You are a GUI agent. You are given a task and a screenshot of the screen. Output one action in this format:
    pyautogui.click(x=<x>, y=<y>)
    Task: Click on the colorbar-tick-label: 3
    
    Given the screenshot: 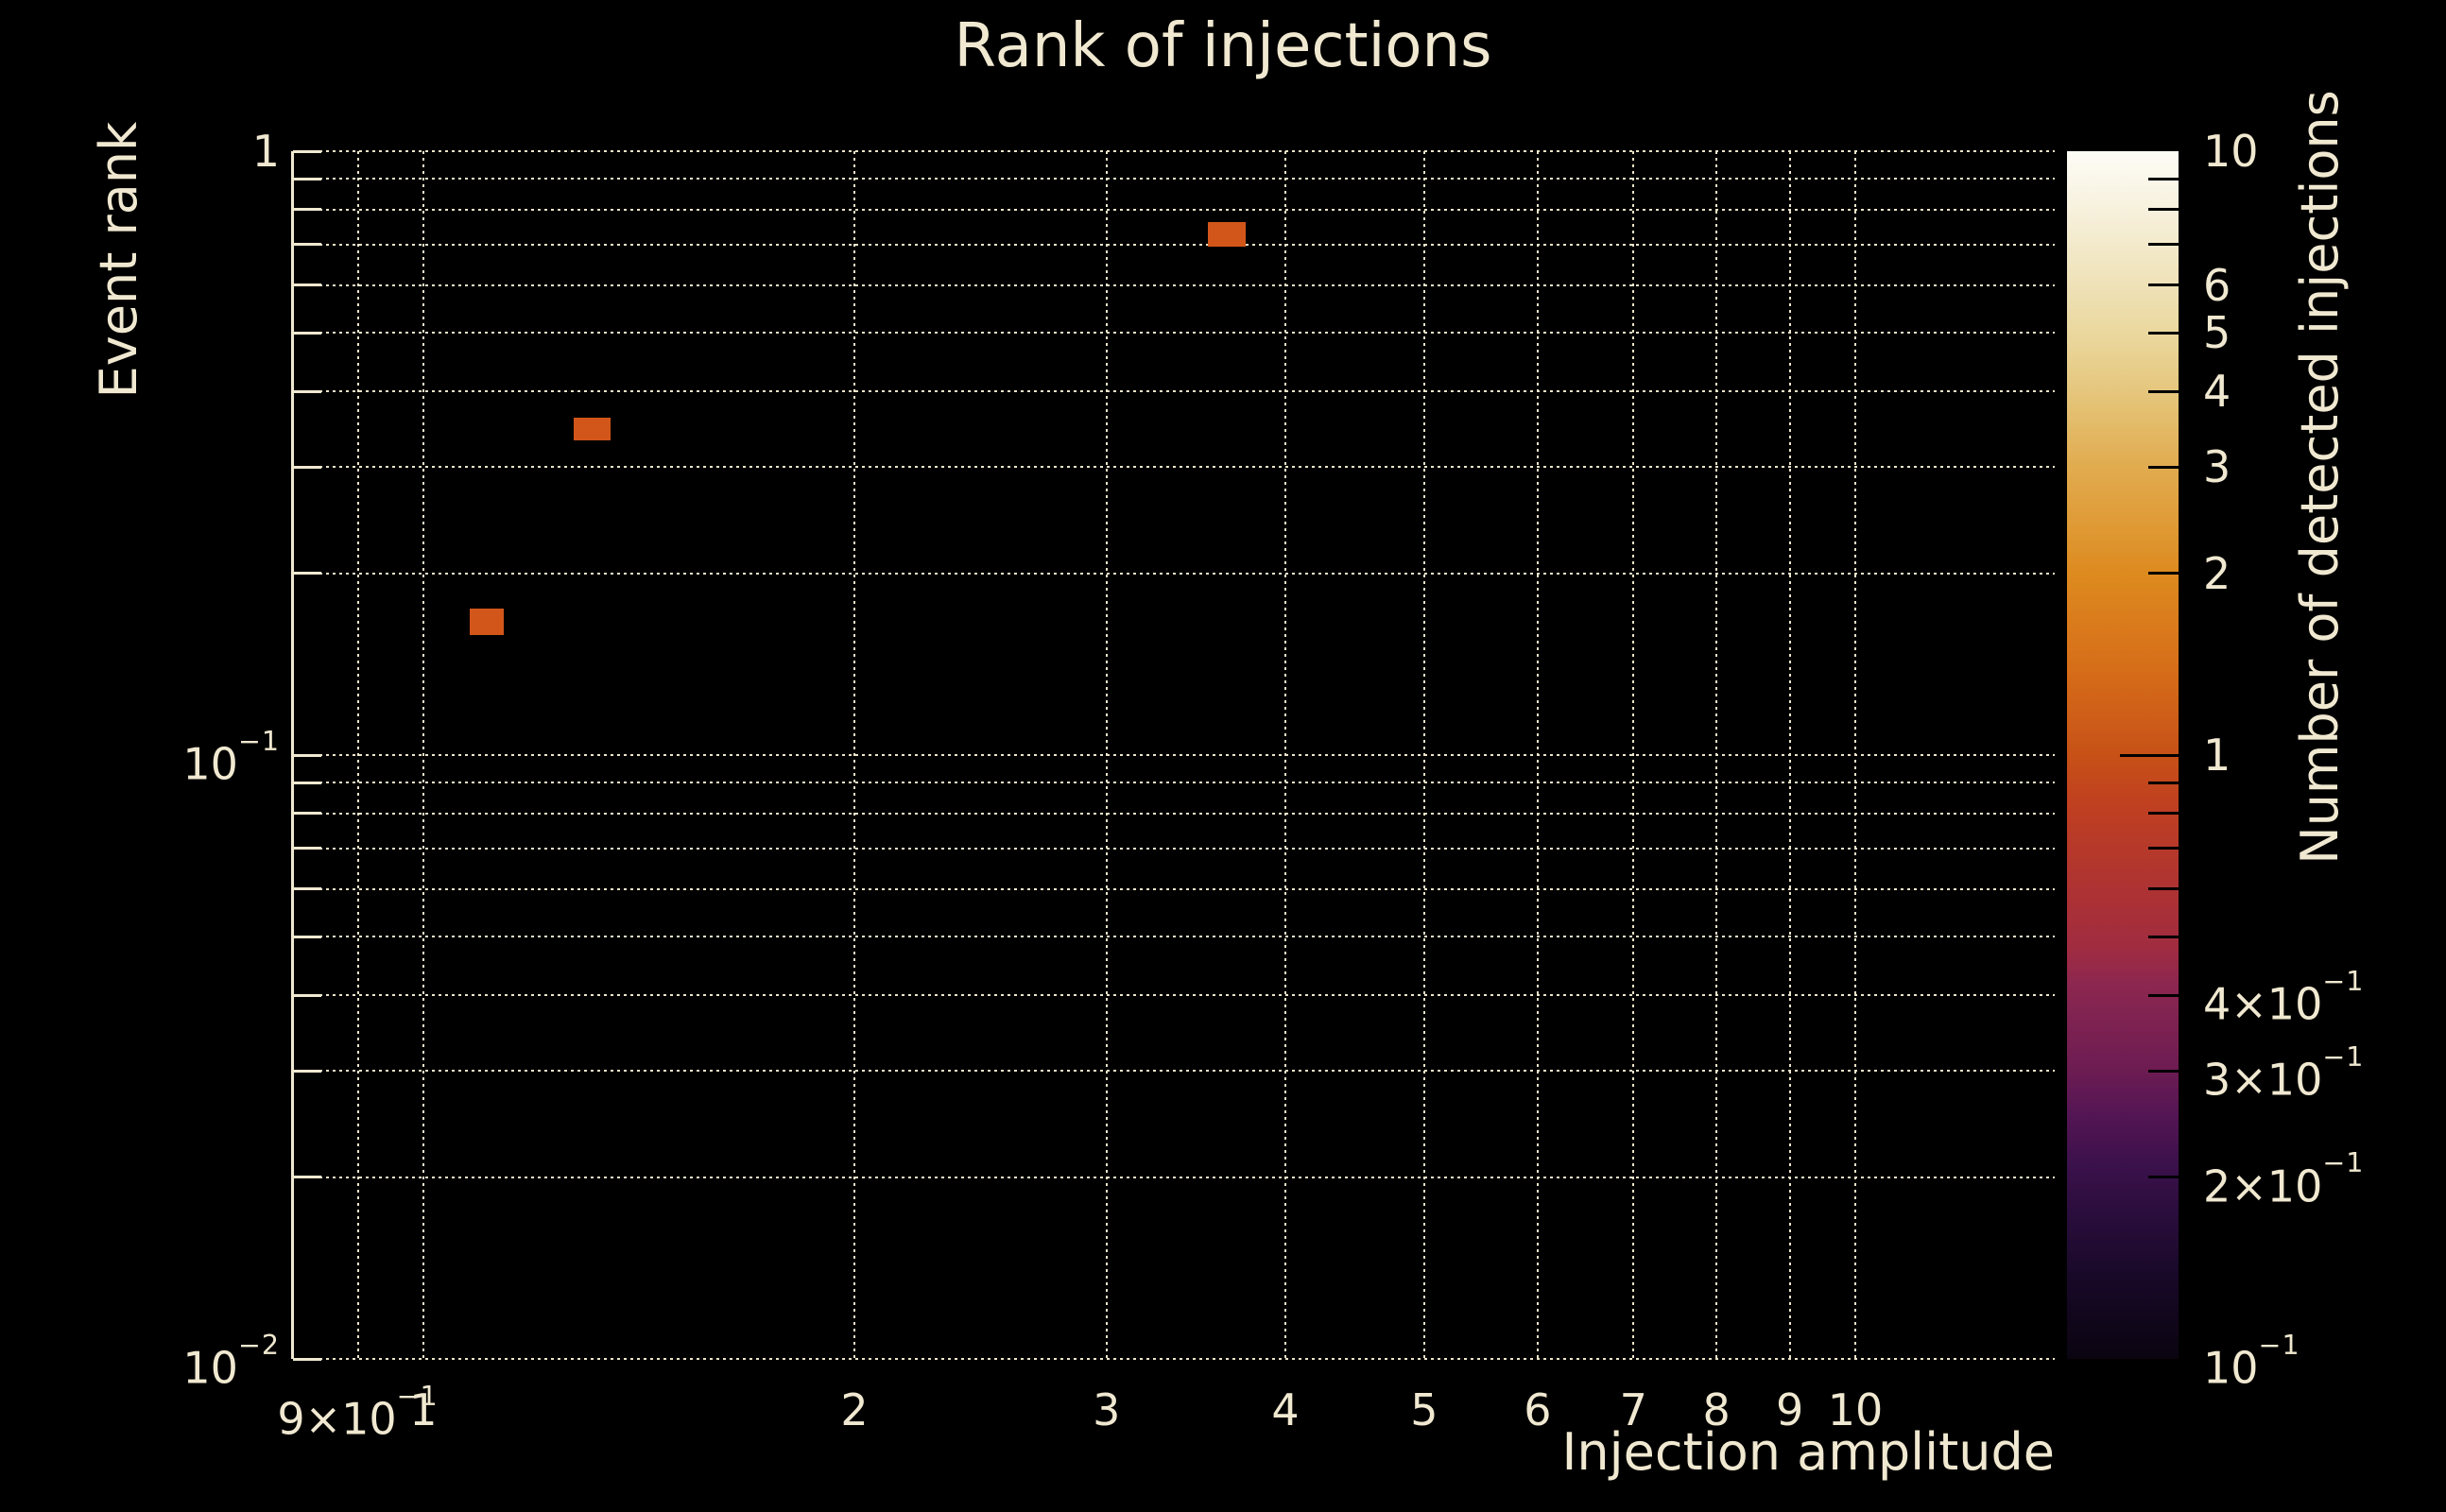 What is the action you would take?
    pyautogui.click(x=2217, y=467)
    